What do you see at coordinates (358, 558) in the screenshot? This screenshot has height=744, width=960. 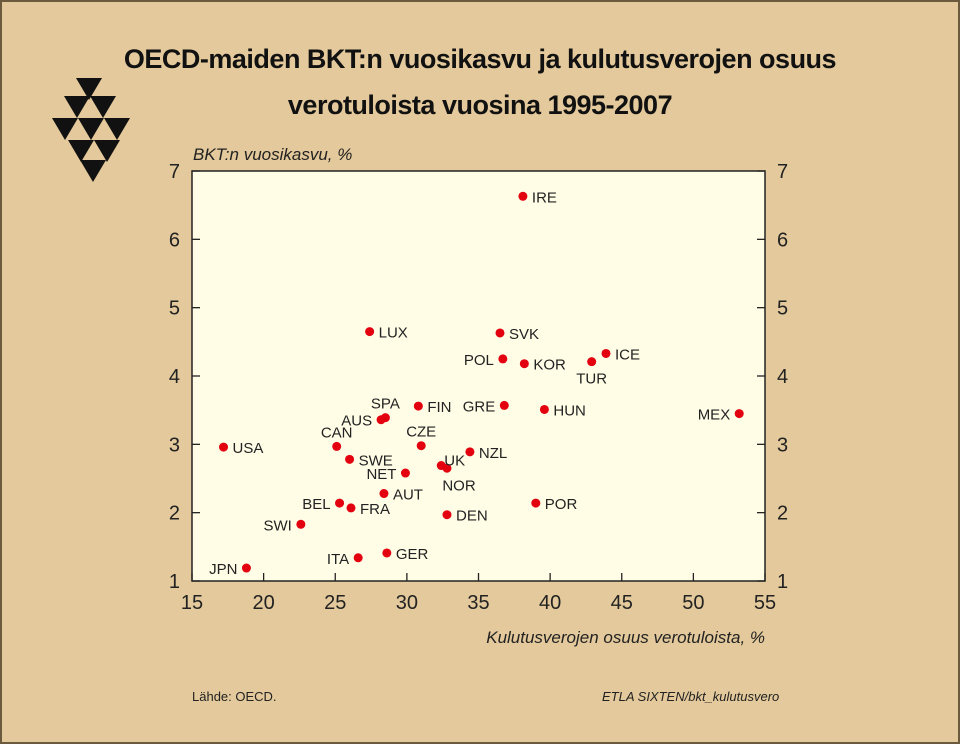 I see `point-ita` at bounding box center [358, 558].